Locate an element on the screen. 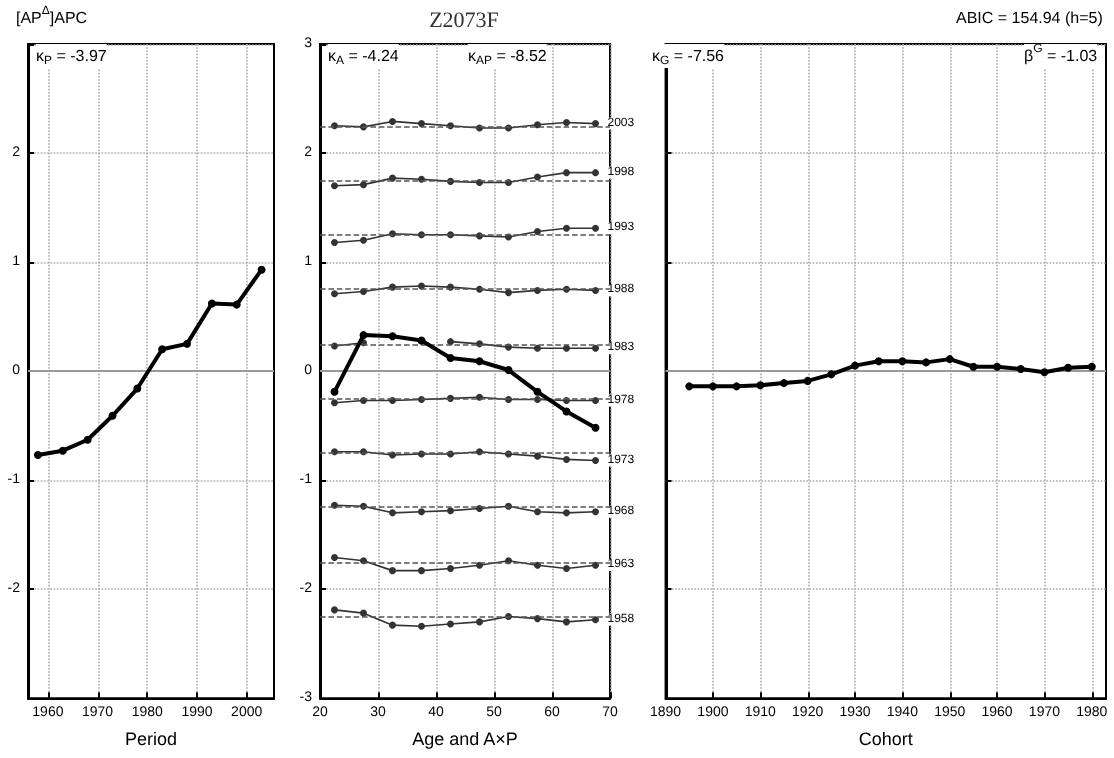 The width and height of the screenshot is (1114, 758). x-axis-title: Cohort is located at coordinates (886, 739).